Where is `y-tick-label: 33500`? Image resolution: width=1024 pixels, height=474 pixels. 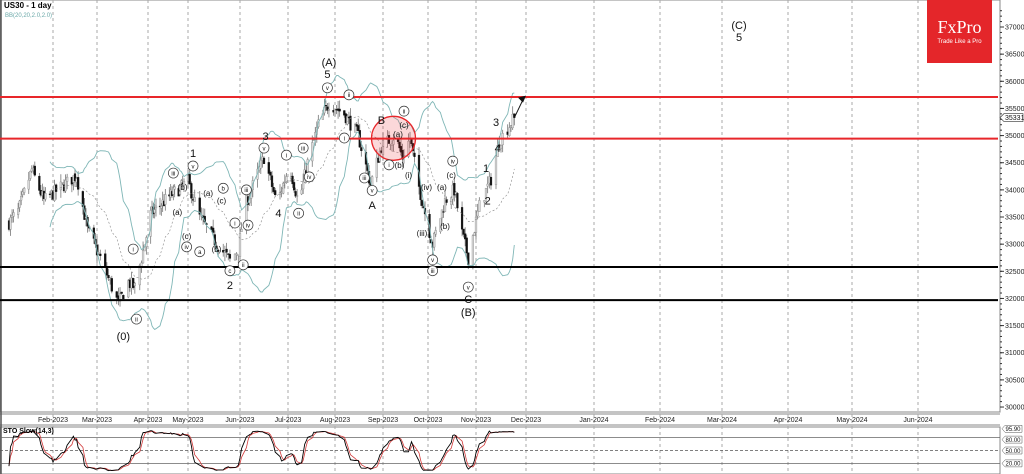 y-tick-label: 33500 is located at coordinates (1014, 218).